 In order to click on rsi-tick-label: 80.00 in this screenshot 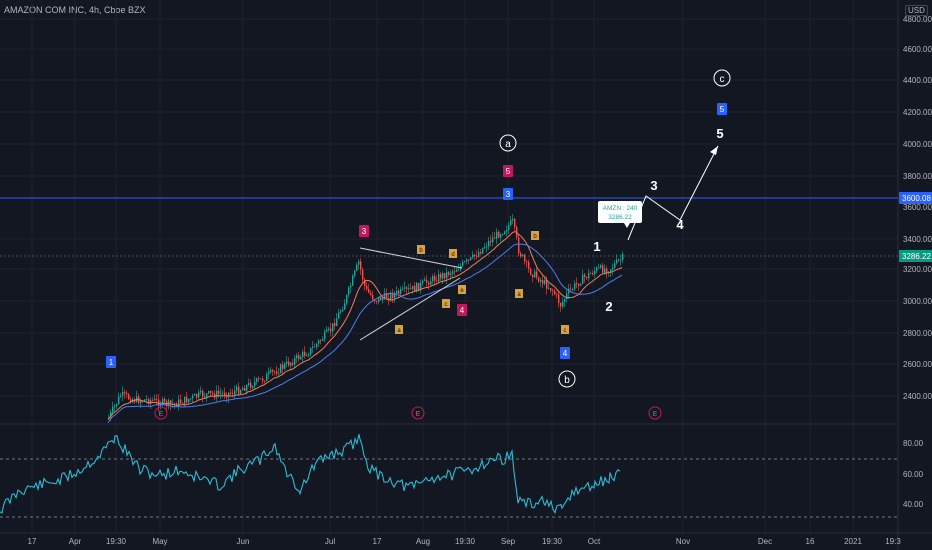, I will do `click(913, 443)`.